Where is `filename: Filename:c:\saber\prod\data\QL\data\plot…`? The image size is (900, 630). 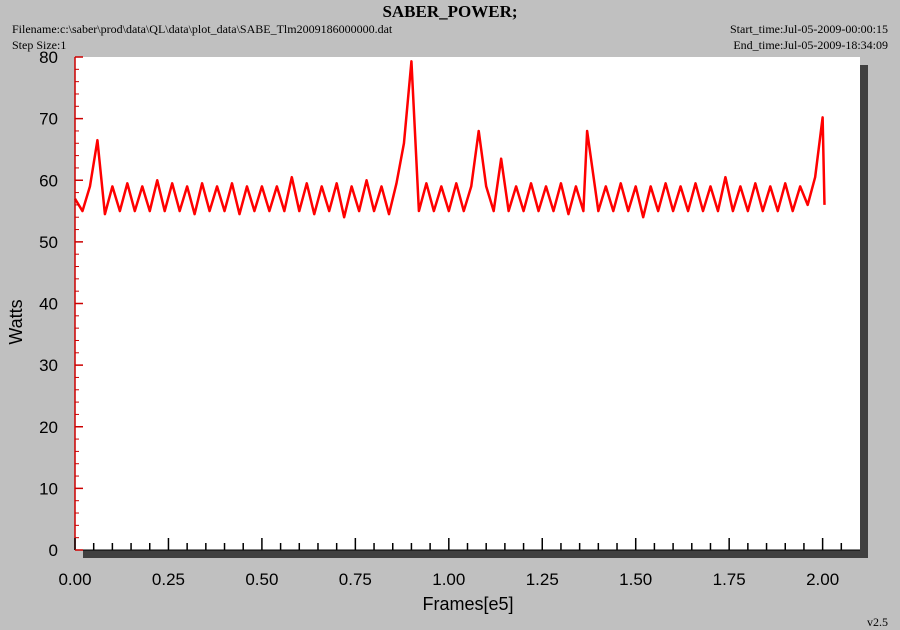 filename: Filename:c:\saber\prod\data\QL\data\plot… is located at coordinates (202, 29).